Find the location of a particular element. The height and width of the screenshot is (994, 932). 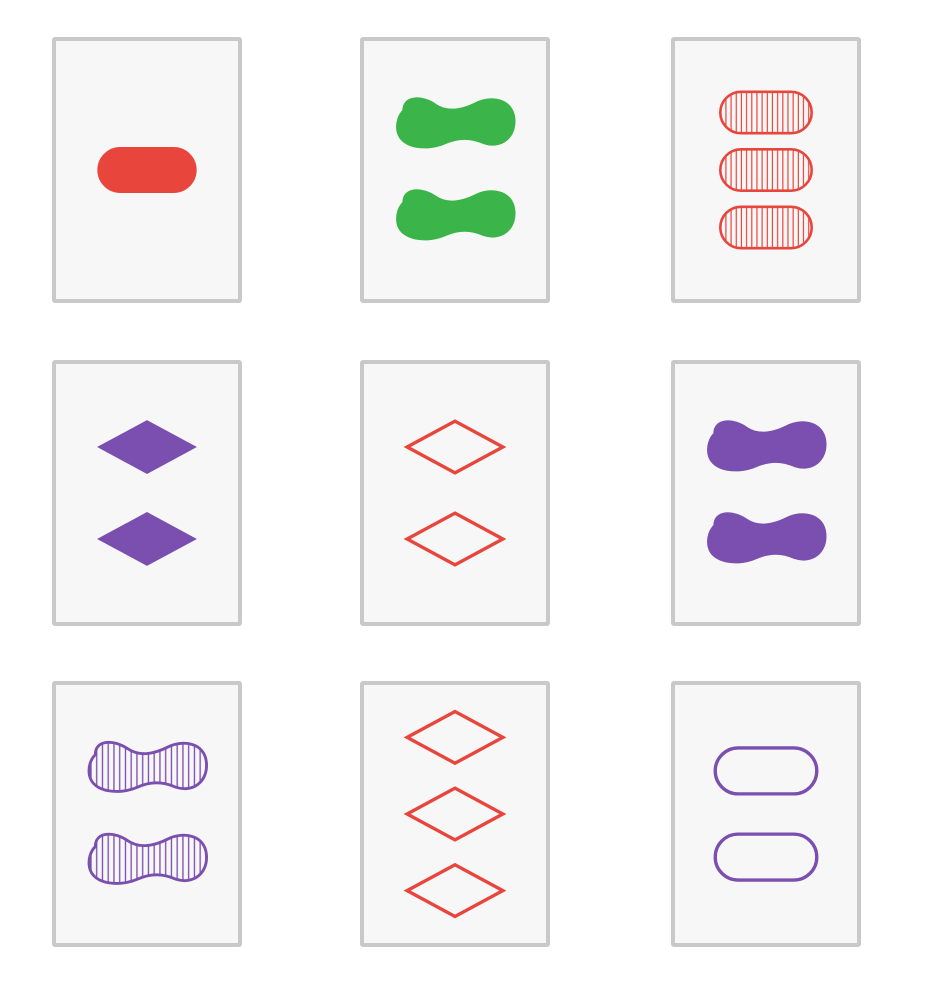

purple-oval-symbols is located at coordinates (766, 814).